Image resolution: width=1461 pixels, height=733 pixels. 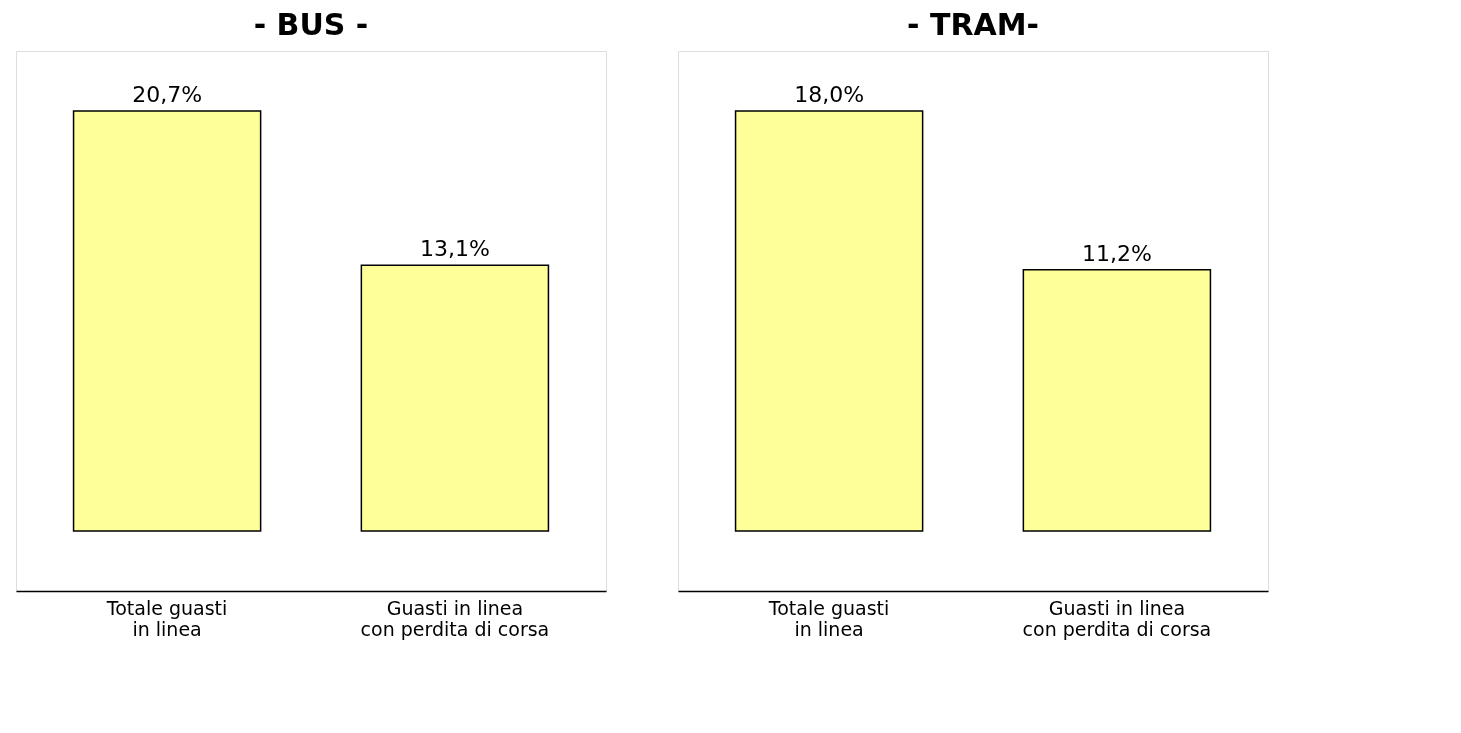 I want to click on data-label: 18,0%, so click(x=829, y=94).